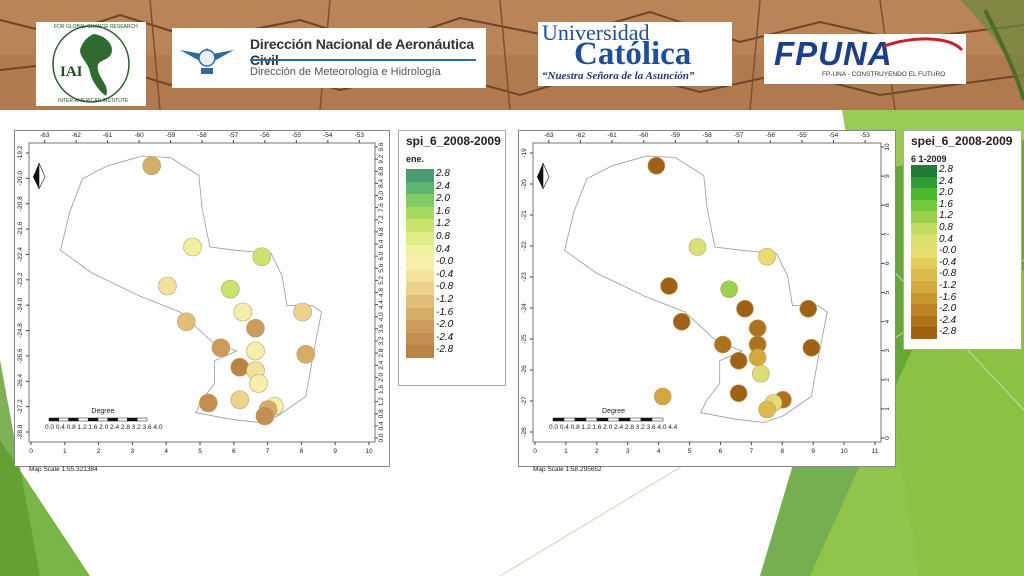 This screenshot has height=576, width=1024. I want to click on dinac-title: Dirección Nacional de Aeronáutica Civil, so click(362, 52).